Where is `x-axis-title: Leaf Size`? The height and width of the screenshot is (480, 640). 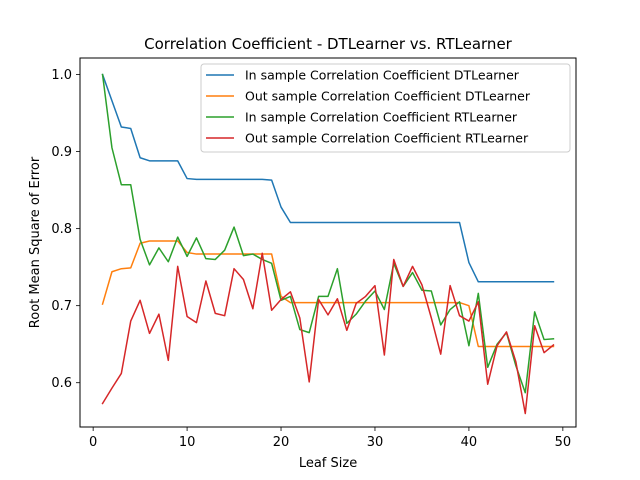 x-axis-title: Leaf Size is located at coordinates (328, 463).